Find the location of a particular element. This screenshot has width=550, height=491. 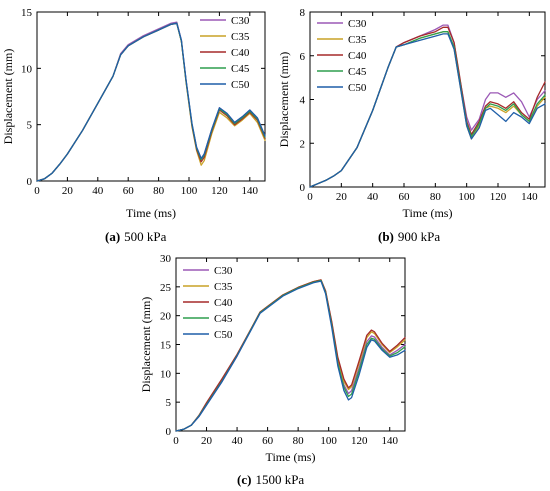

series-line-c40 is located at coordinates (290, 355).